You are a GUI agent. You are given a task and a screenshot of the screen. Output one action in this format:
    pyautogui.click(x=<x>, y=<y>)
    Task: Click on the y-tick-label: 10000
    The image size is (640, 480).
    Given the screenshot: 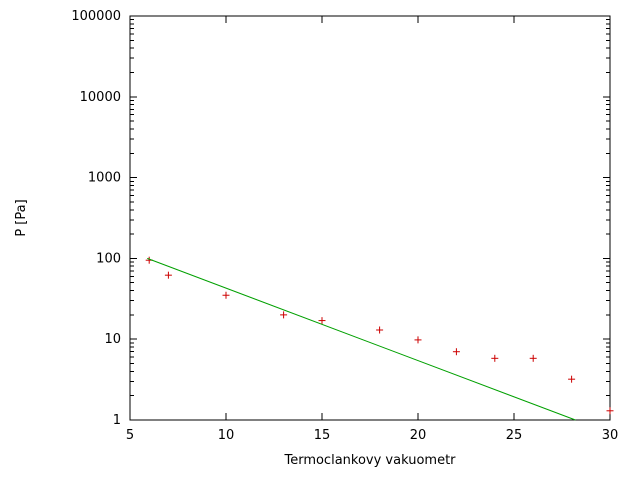 What is the action you would take?
    pyautogui.click(x=100, y=97)
    